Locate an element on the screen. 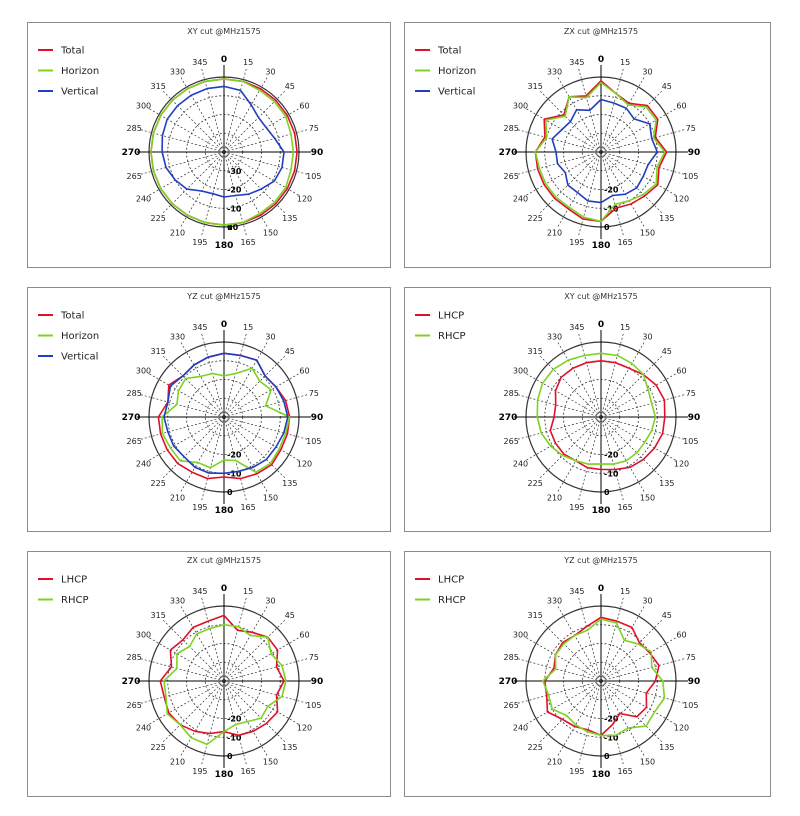  chart-title: ZX cut @MHz1575 is located at coordinates (224, 560).